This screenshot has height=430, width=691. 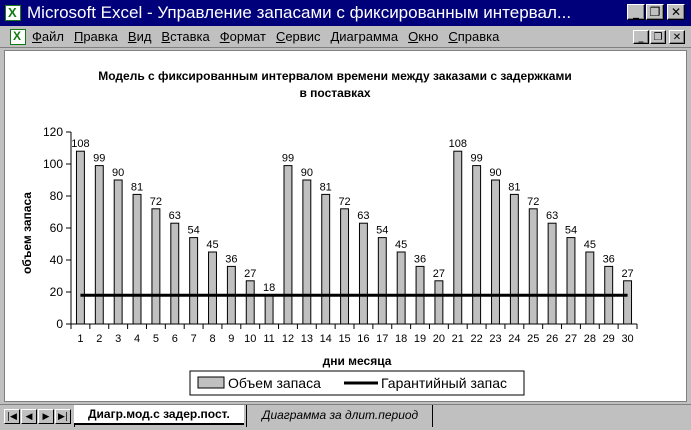 What do you see at coordinates (185, 36) in the screenshot?
I see `menu-insert: Вставка` at bounding box center [185, 36].